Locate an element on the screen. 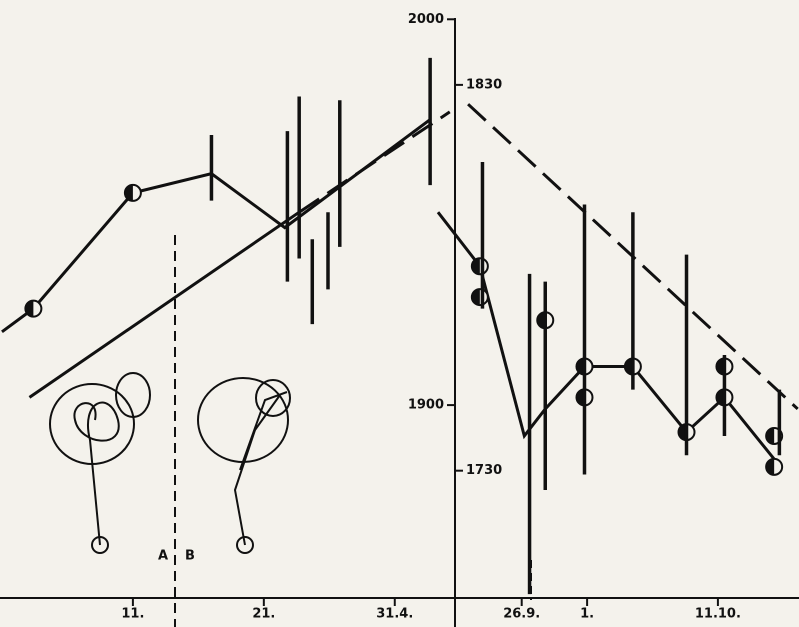 This screenshot has width=799, height=627. annotation: A is located at coordinates (163, 556).